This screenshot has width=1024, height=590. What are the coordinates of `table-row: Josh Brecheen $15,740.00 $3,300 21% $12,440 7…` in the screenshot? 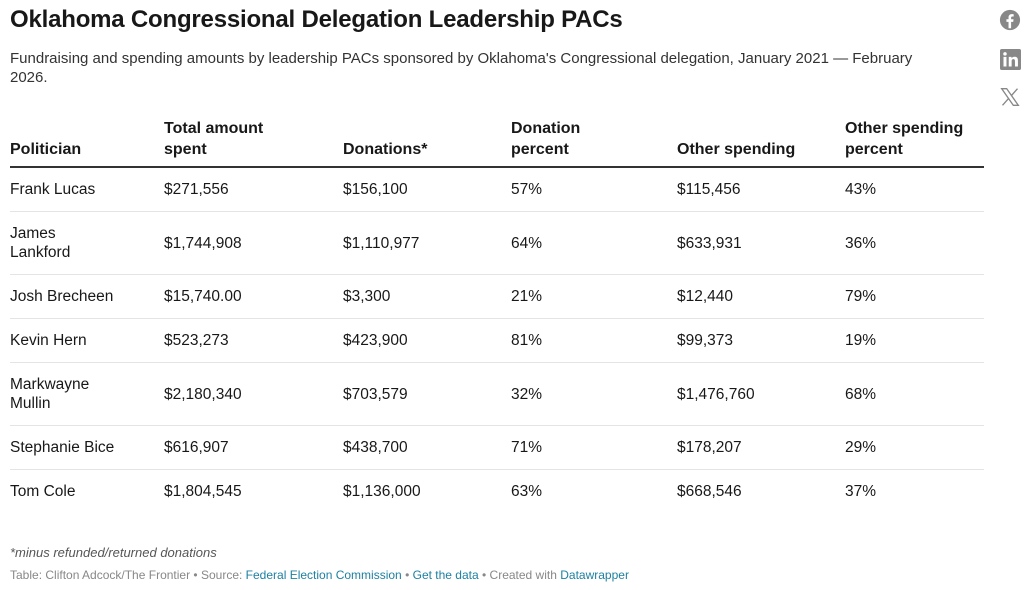 It's located at (497, 296).